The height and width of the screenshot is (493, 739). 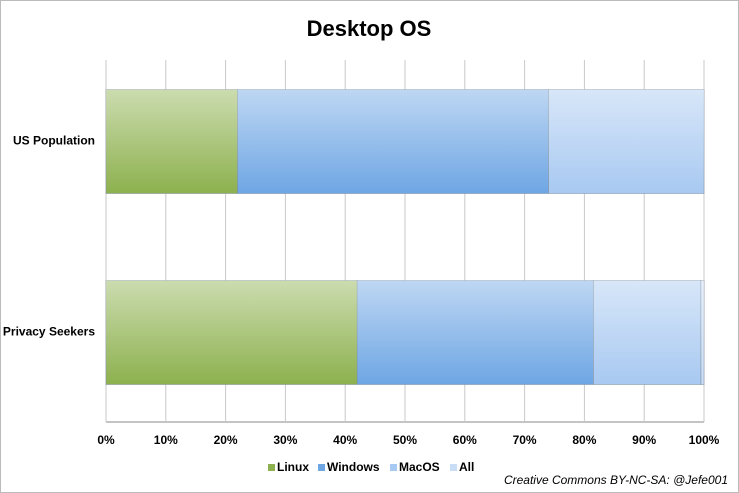 I want to click on x-tick-label: 70%, so click(x=525, y=440).